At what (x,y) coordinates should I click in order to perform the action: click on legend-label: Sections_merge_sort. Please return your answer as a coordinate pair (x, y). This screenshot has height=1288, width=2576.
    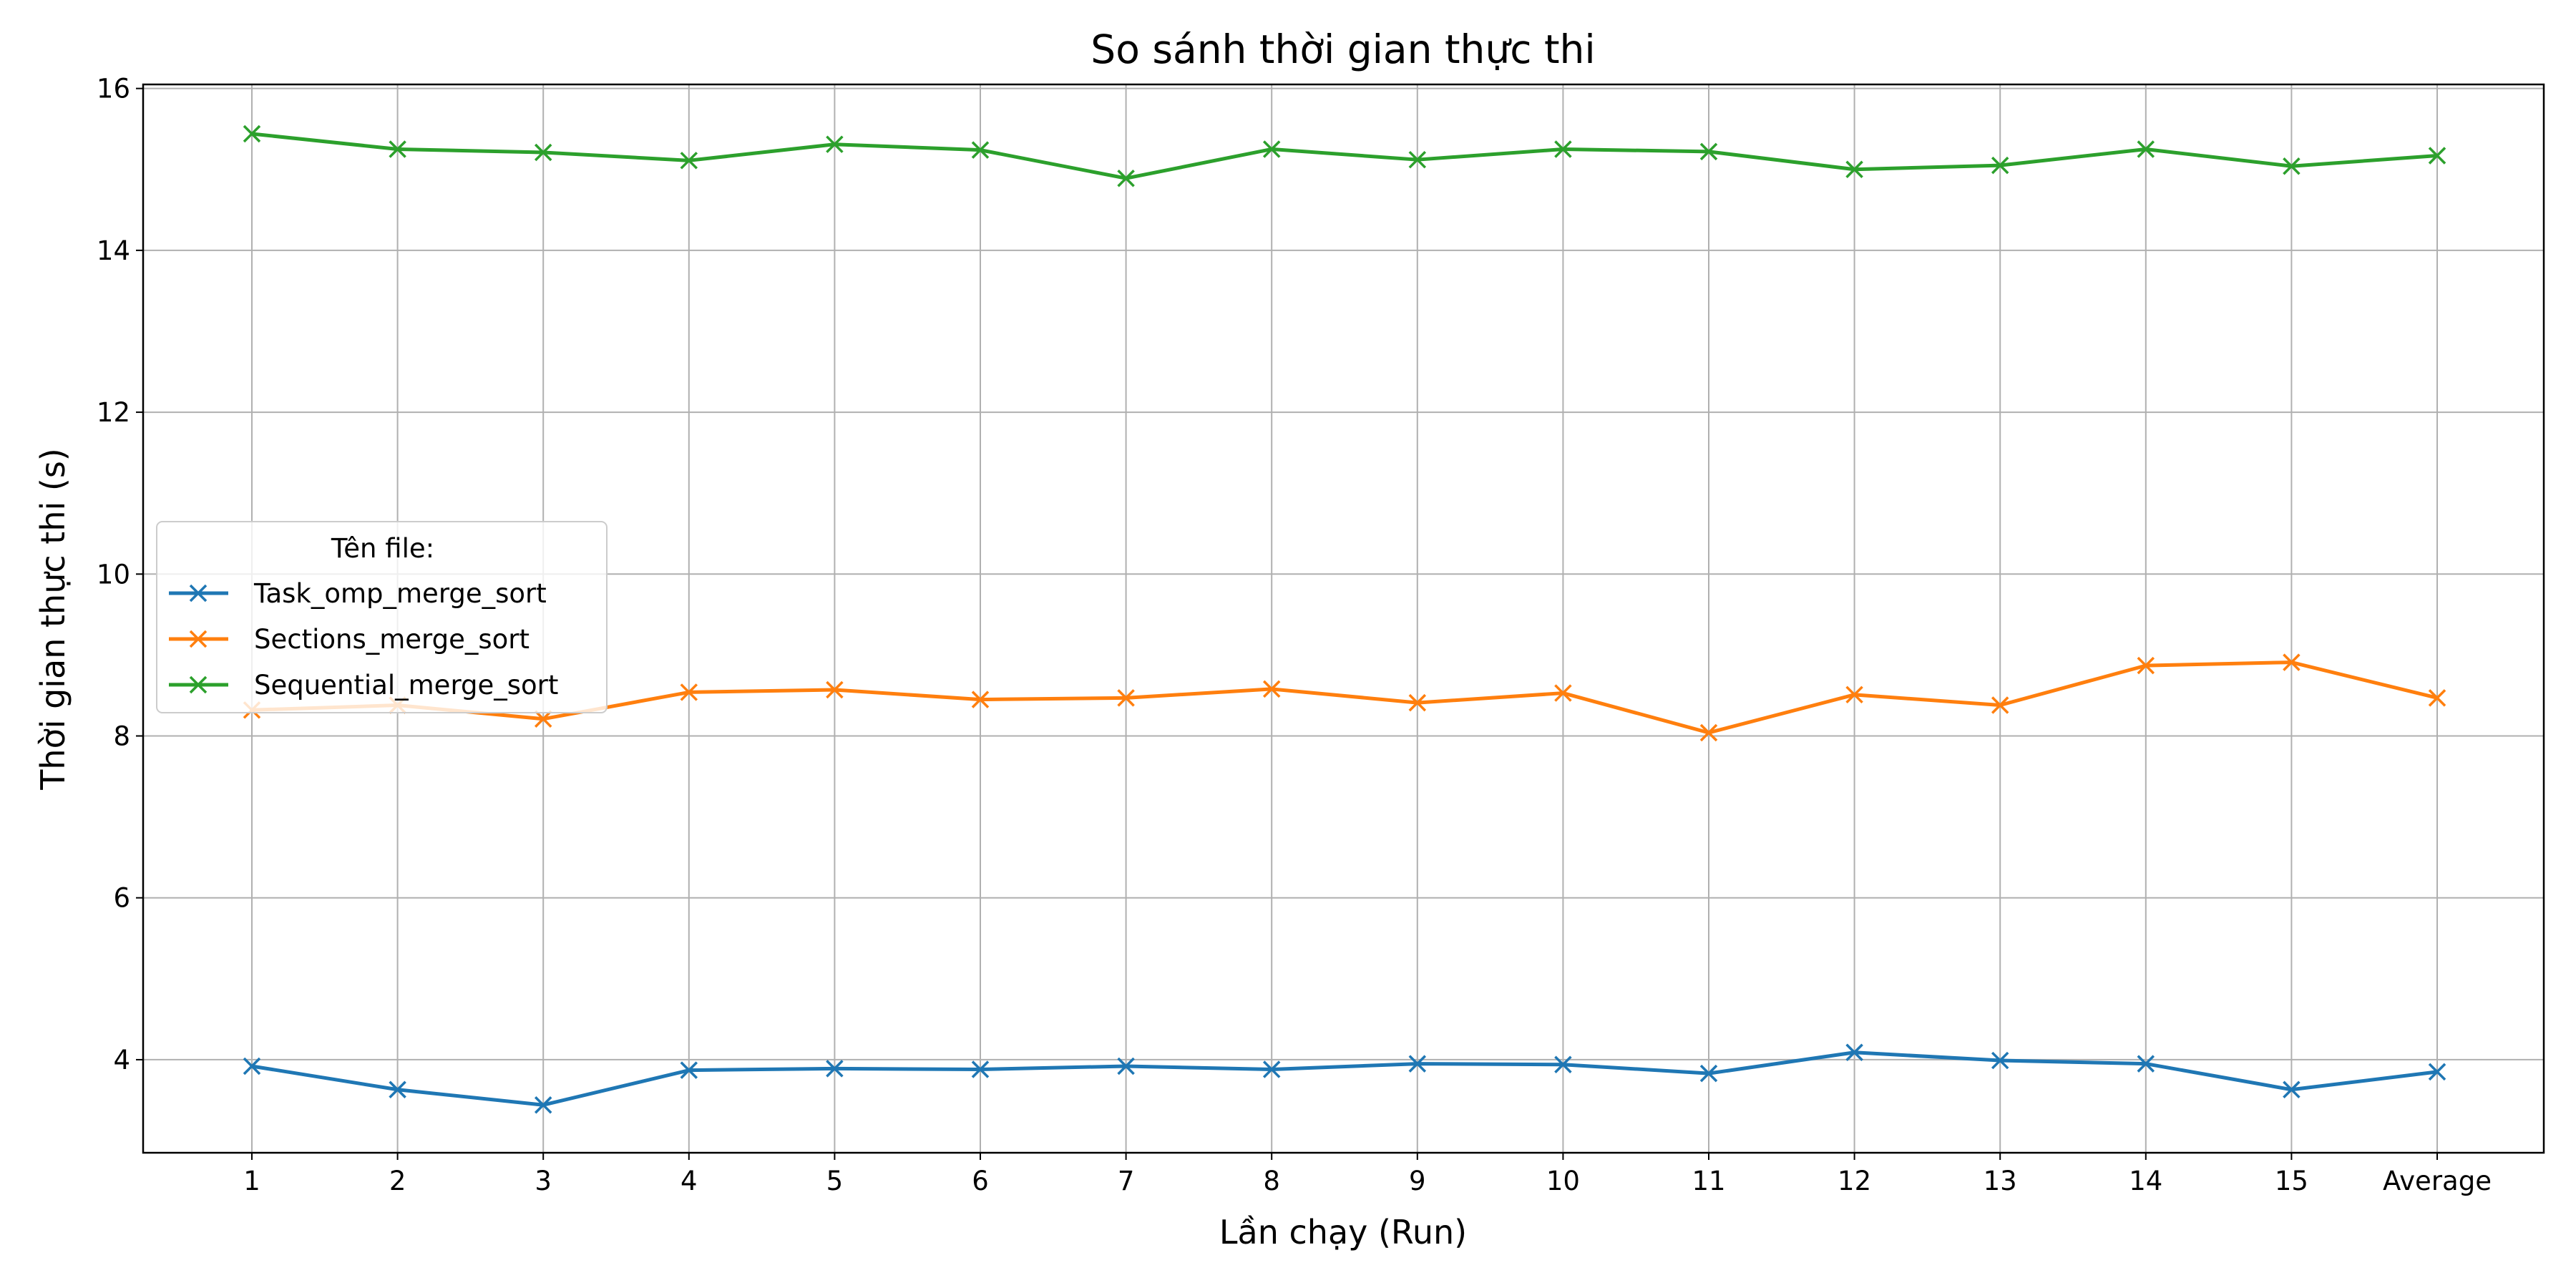
    Looking at the image, I should click on (392, 639).